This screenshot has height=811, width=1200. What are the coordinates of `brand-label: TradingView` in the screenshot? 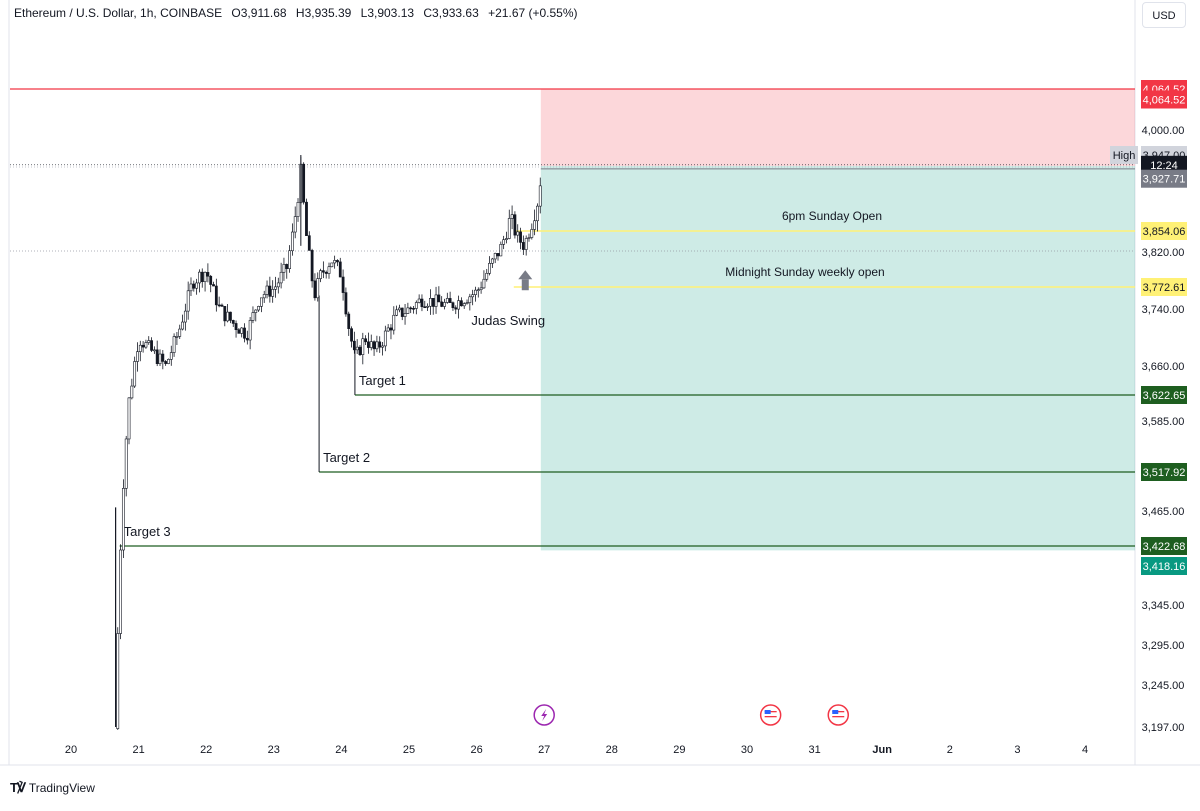 It's located at (61, 788).